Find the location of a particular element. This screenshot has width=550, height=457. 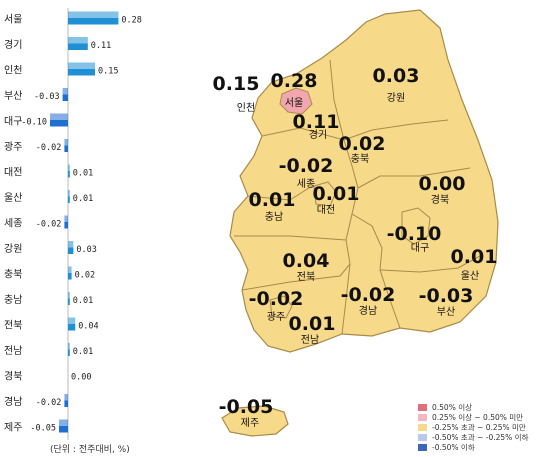

gwangju-shape is located at coordinates (281, 307).